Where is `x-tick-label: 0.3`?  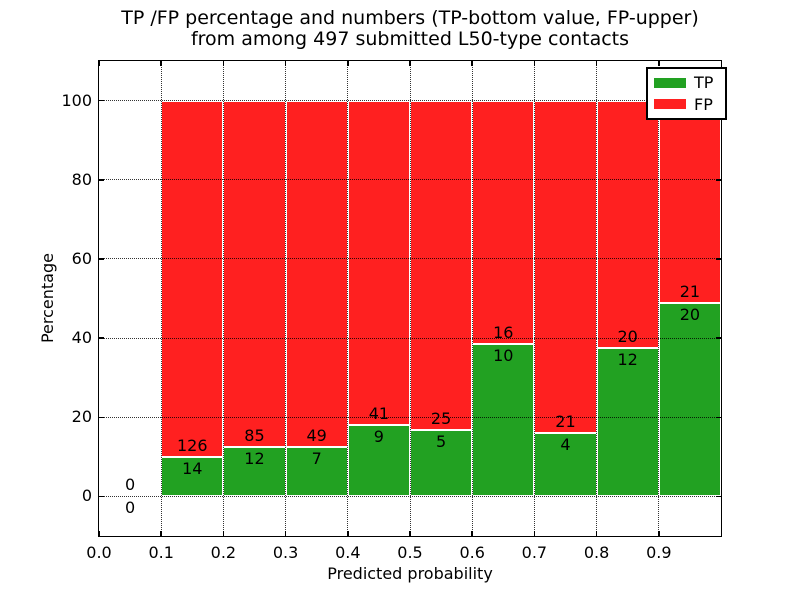
x-tick-label: 0.3 is located at coordinates (285, 552).